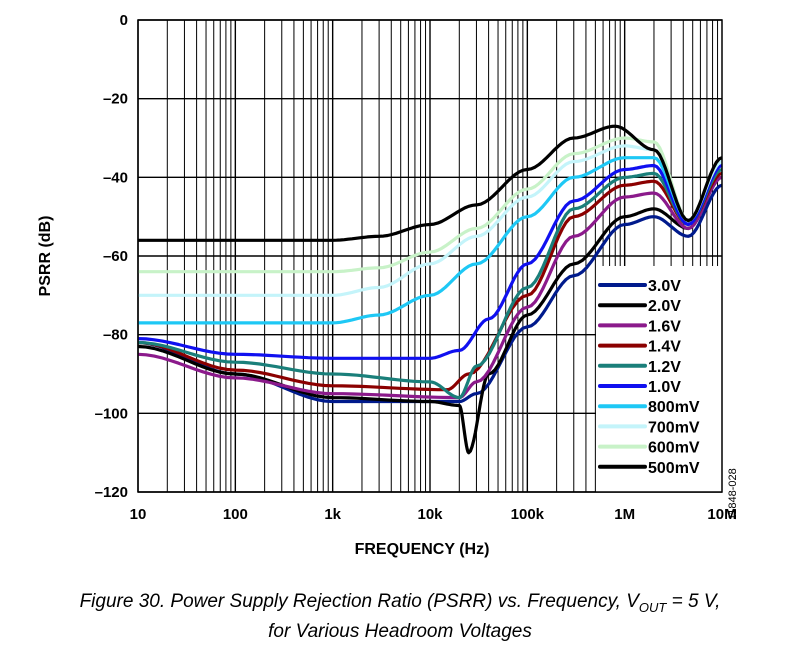  What do you see at coordinates (115, 256) in the screenshot?
I see `y-tick-label: –60` at bounding box center [115, 256].